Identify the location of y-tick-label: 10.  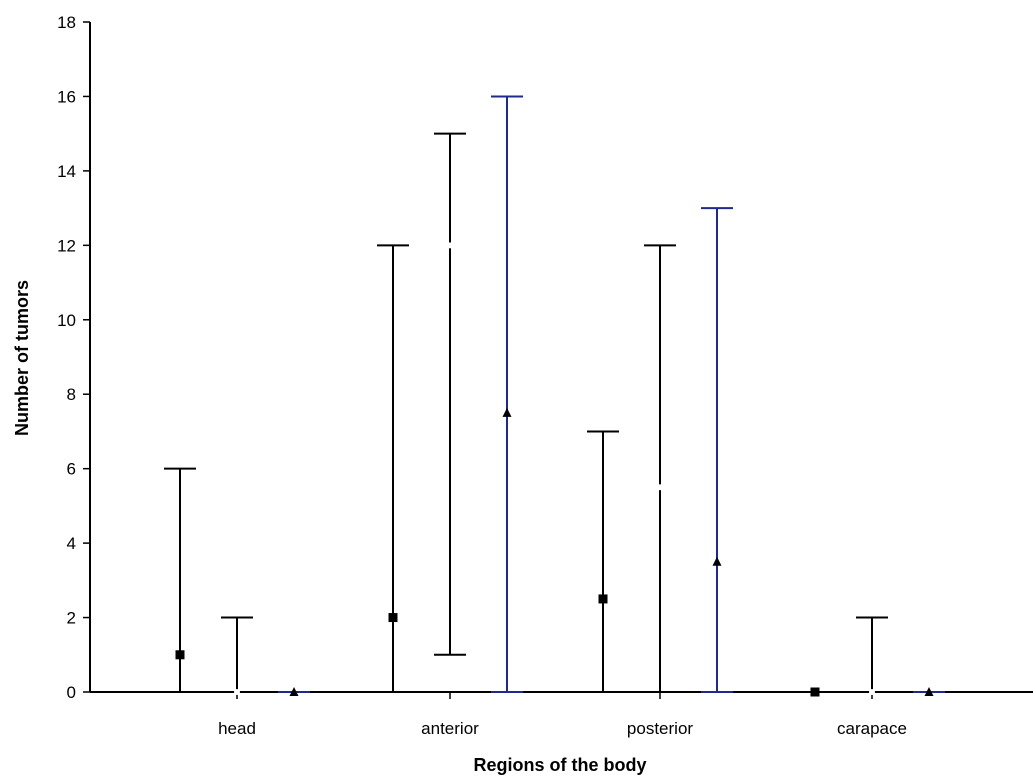
(66, 320).